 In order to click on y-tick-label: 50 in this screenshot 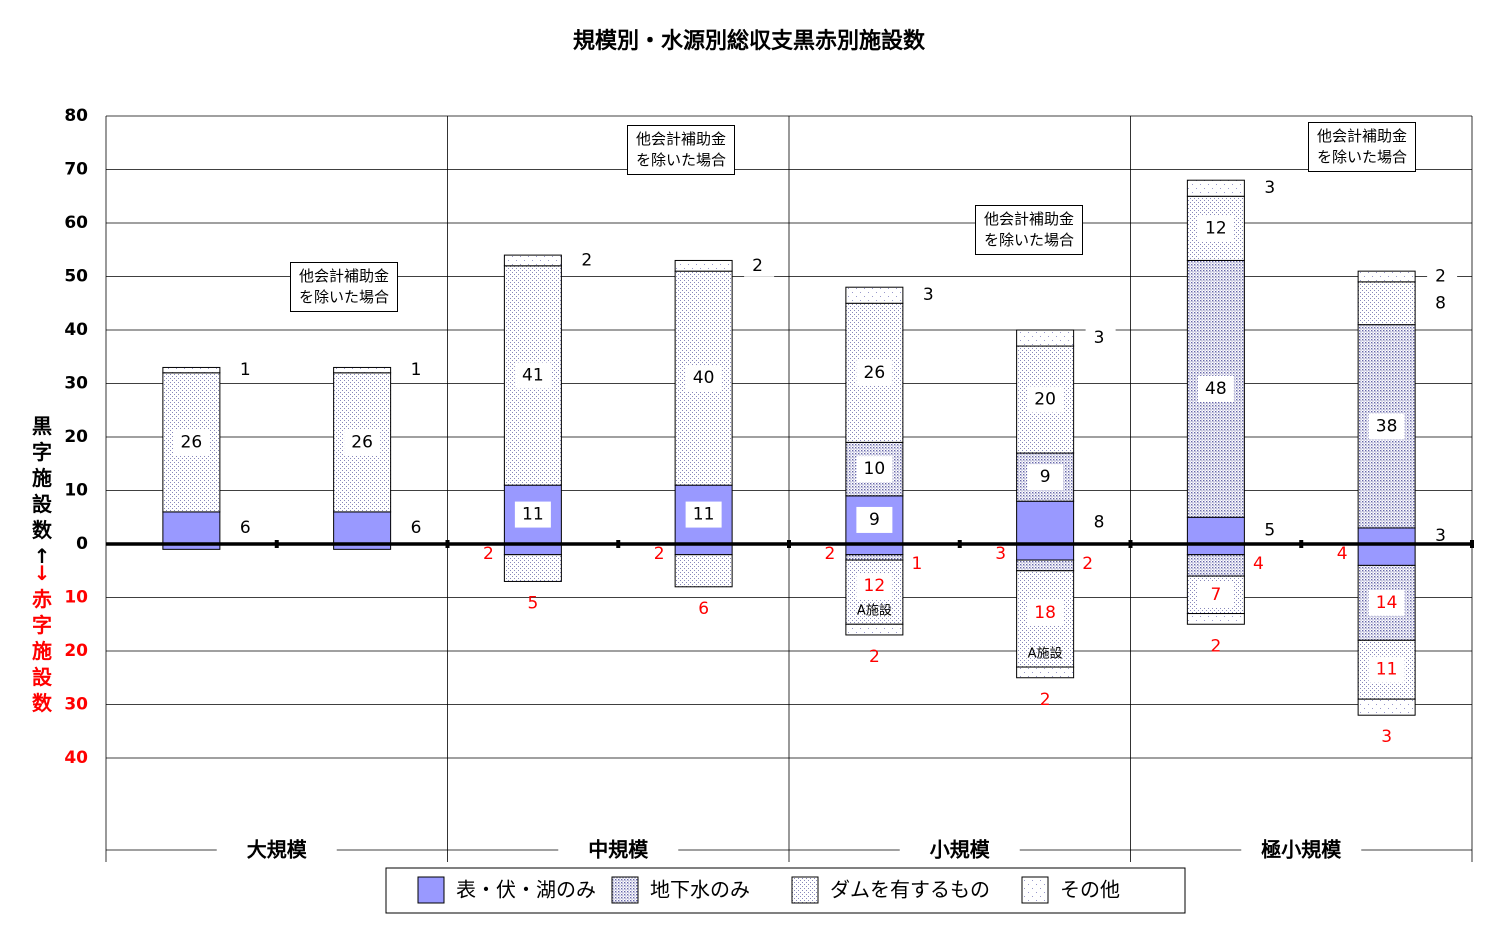, I will do `click(76, 277)`.